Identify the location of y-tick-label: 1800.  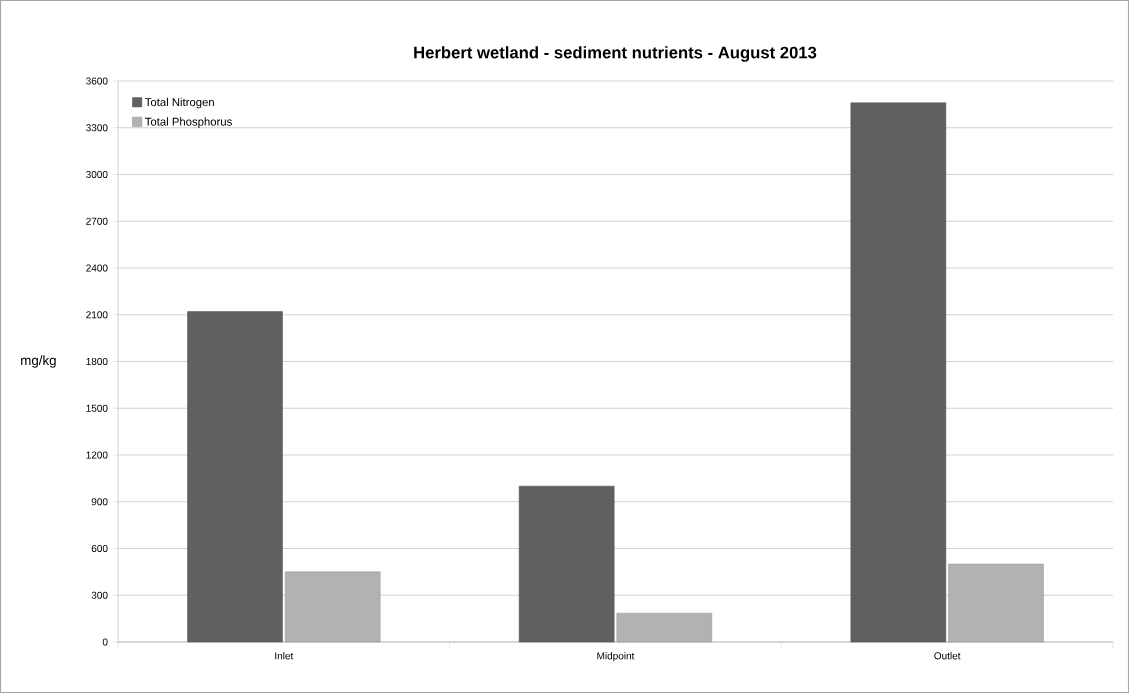
(97, 361).